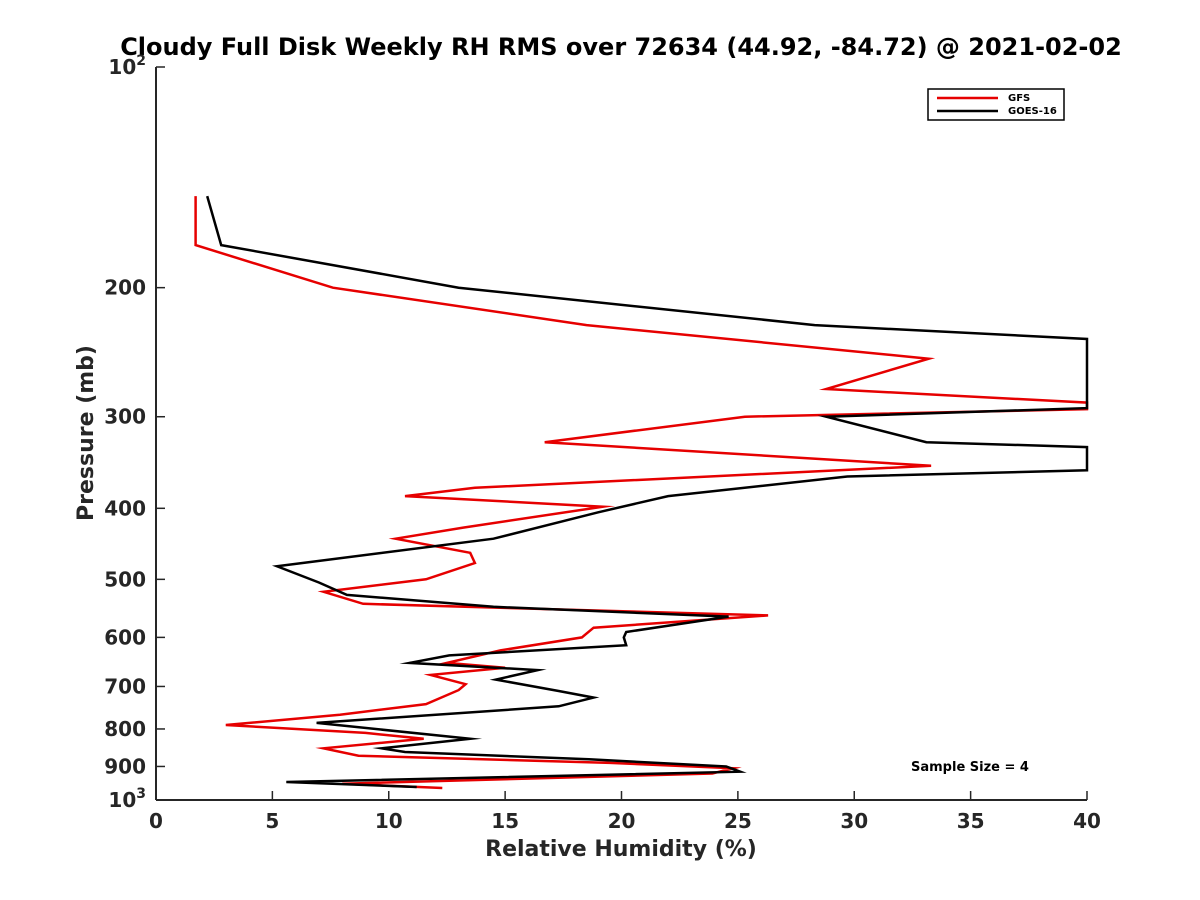 This screenshot has width=1200, height=900. Describe the element at coordinates (1019, 98) in the screenshot. I see `legend-label-gfs: GFS` at that location.